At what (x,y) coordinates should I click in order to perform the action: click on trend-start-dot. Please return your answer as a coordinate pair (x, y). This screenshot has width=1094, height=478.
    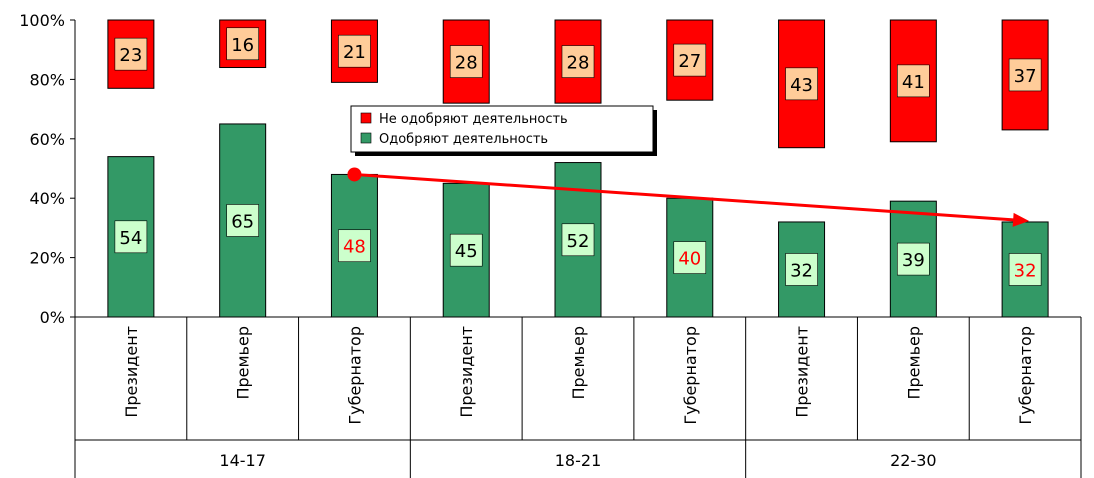
    Looking at the image, I should click on (354, 174).